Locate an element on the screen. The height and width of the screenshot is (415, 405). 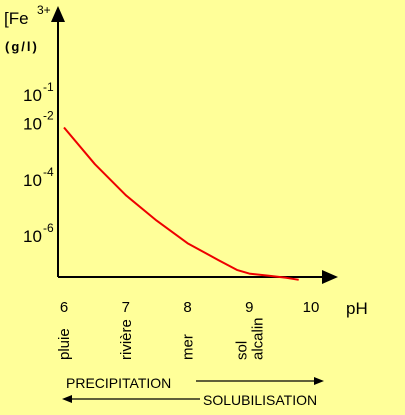
x-tick-label-2: 8 is located at coordinates (187, 307).